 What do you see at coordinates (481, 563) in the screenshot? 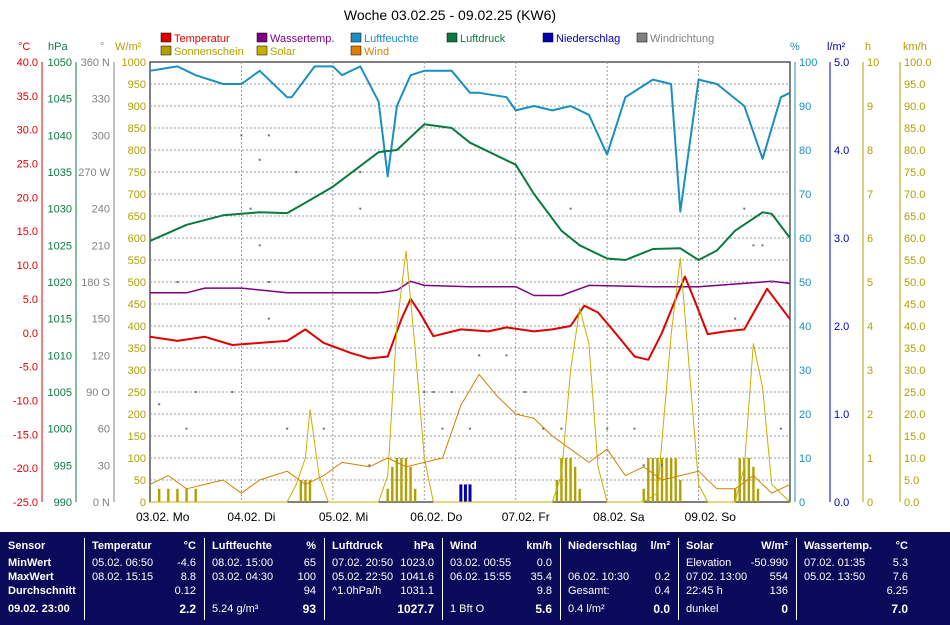
I see `stats-cell-label: 03.02. 00:55` at bounding box center [481, 563].